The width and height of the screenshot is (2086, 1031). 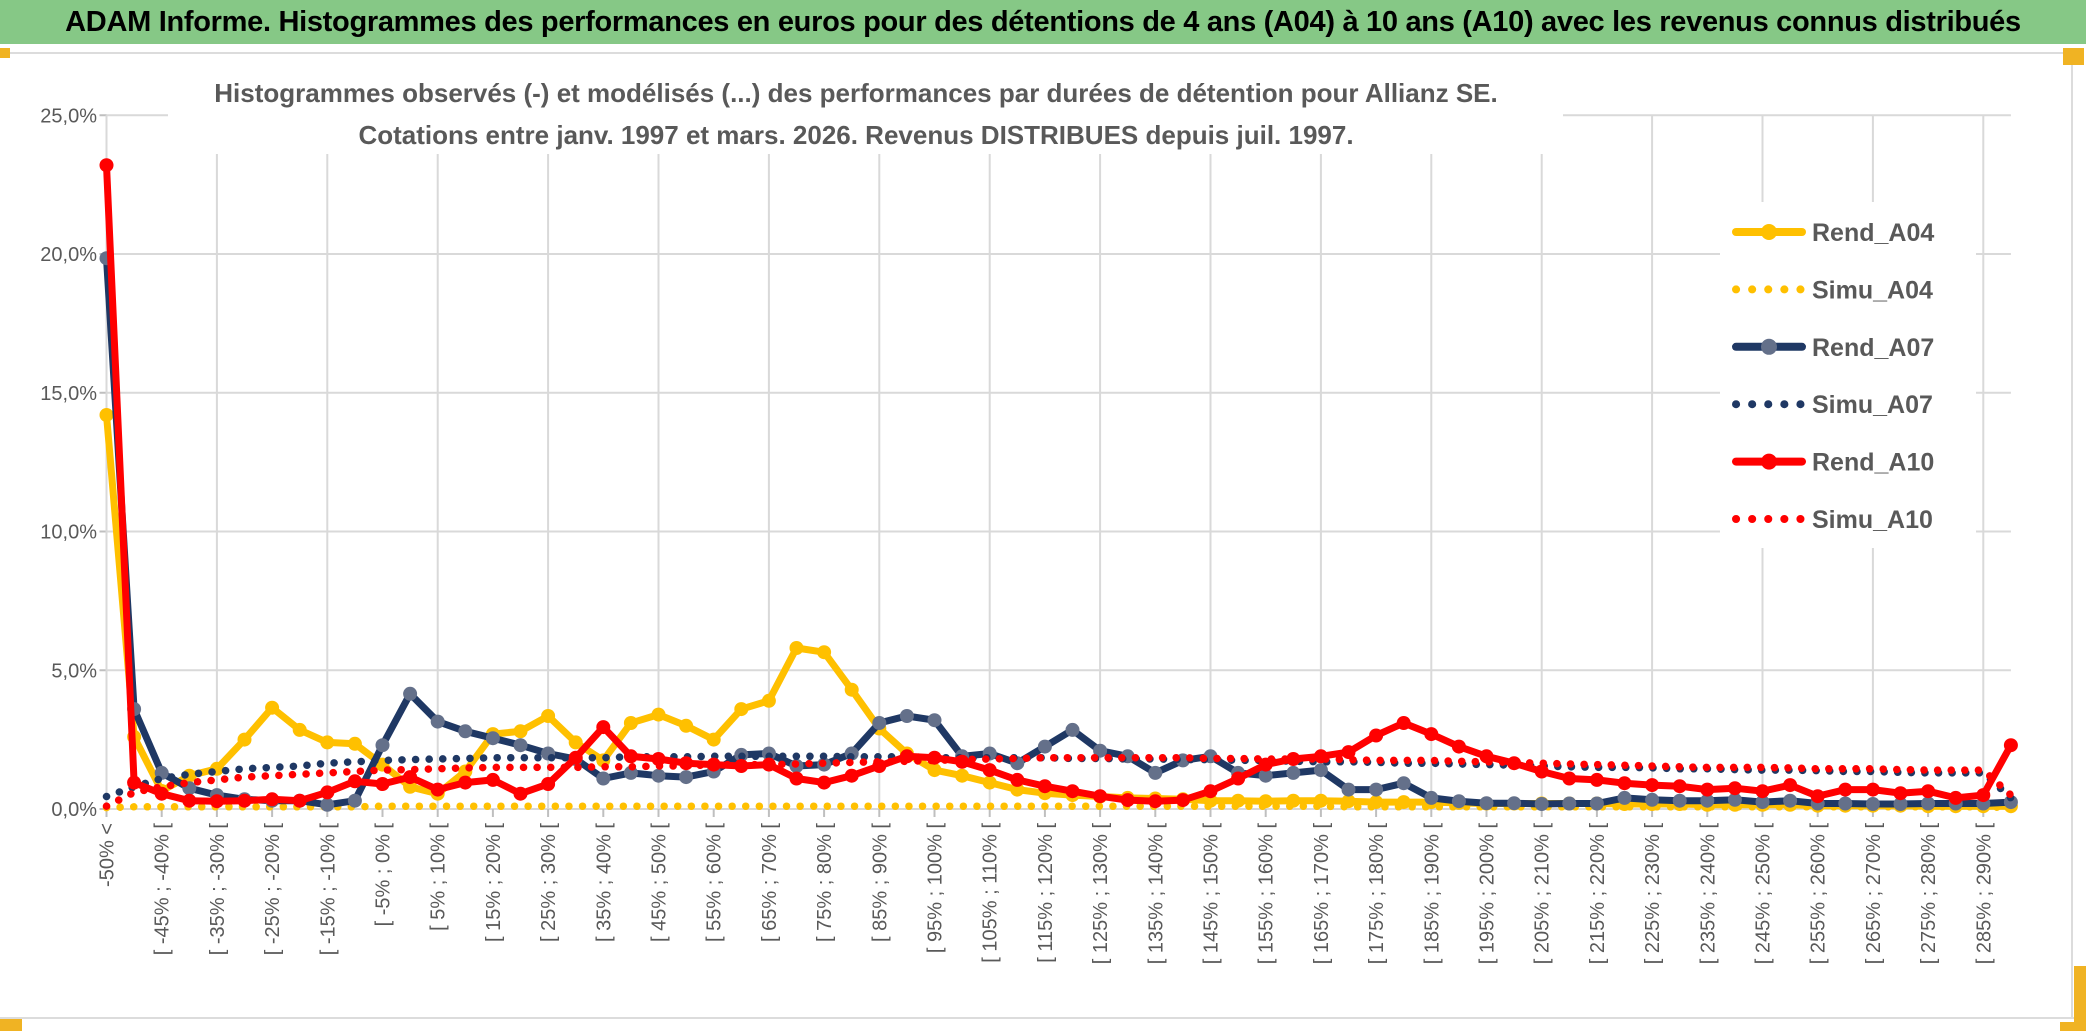 I want to click on legend-label: Simu_A04, so click(x=1872, y=290).